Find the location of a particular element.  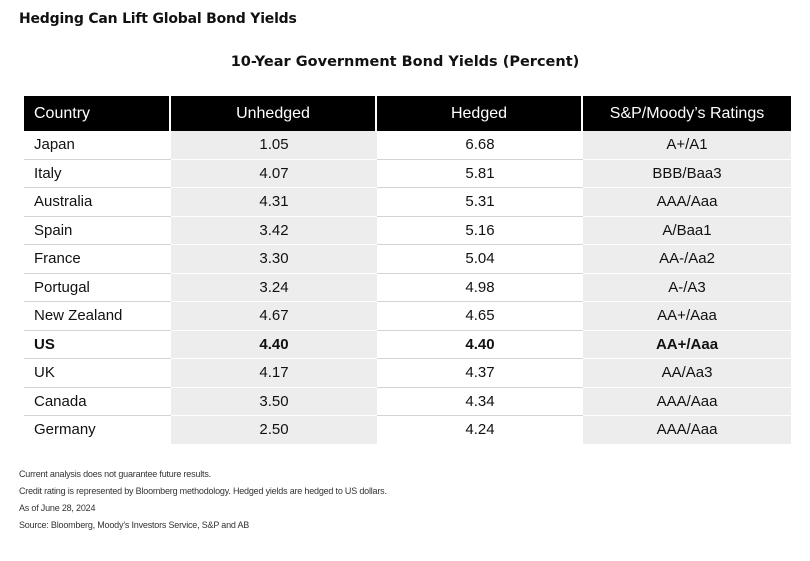

unhedged-cell: 1.05 is located at coordinates (274, 145).